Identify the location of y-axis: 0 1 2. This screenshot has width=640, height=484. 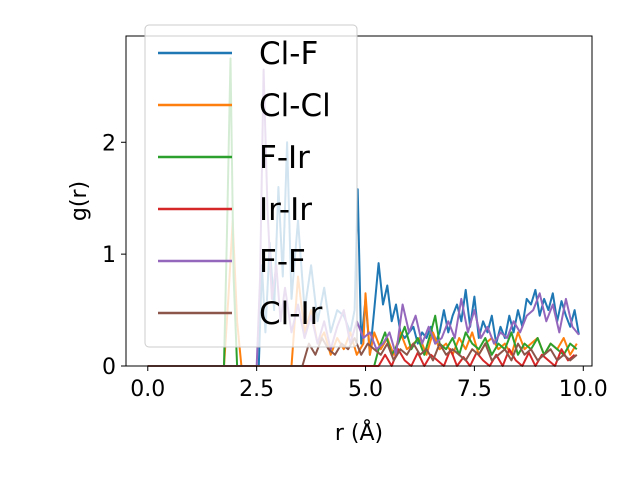
(114, 255).